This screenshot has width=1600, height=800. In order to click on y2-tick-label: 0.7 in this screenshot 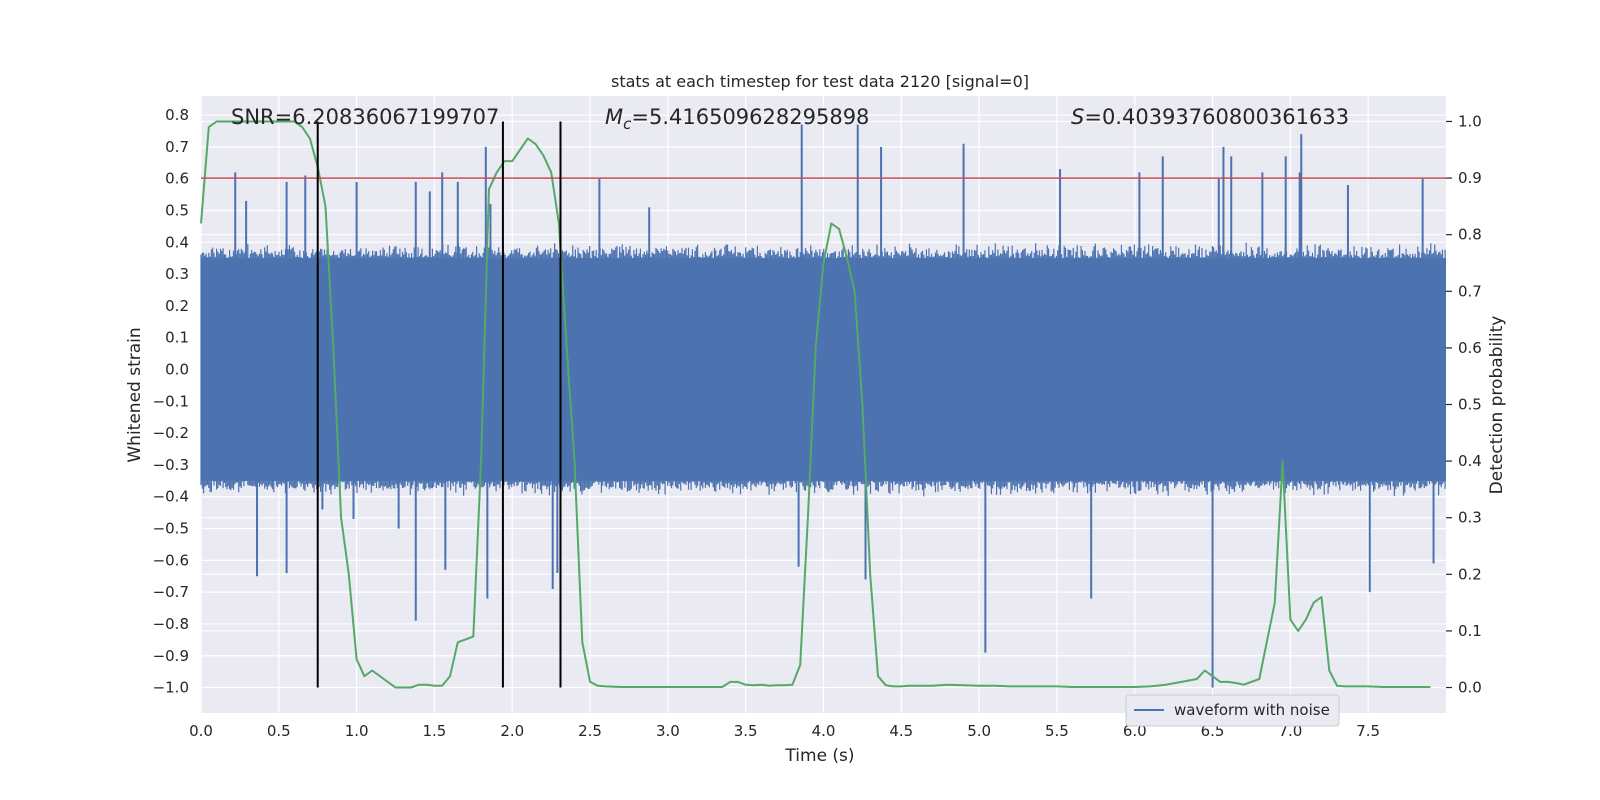, I will do `click(1470, 291)`.